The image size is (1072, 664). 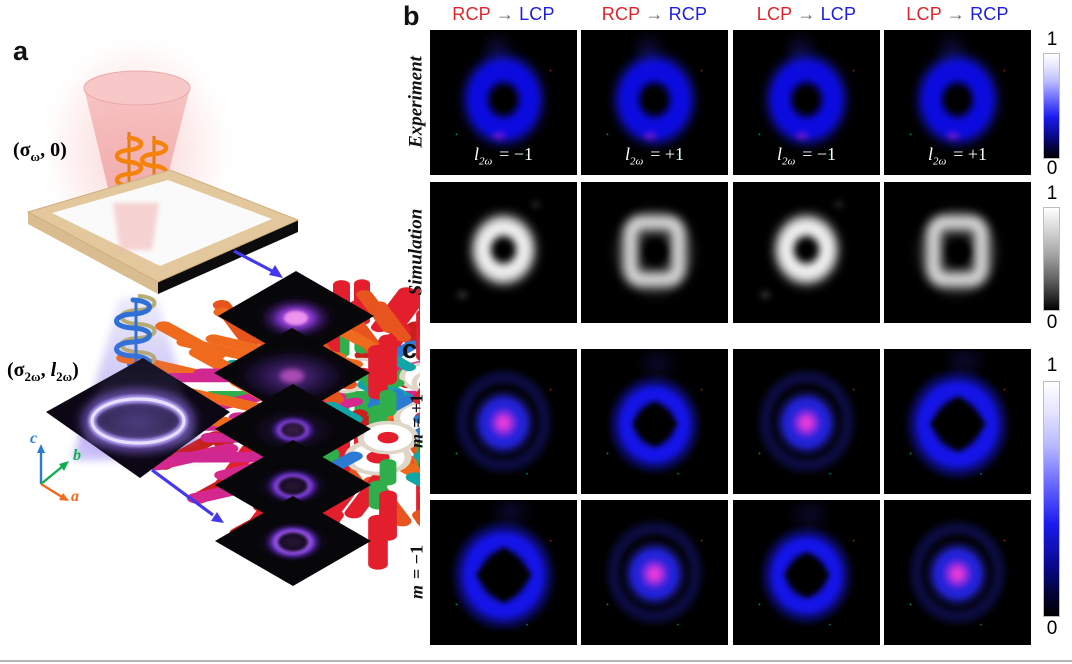 I want to click on row-label-simulation: Simulation, so click(x=416, y=252).